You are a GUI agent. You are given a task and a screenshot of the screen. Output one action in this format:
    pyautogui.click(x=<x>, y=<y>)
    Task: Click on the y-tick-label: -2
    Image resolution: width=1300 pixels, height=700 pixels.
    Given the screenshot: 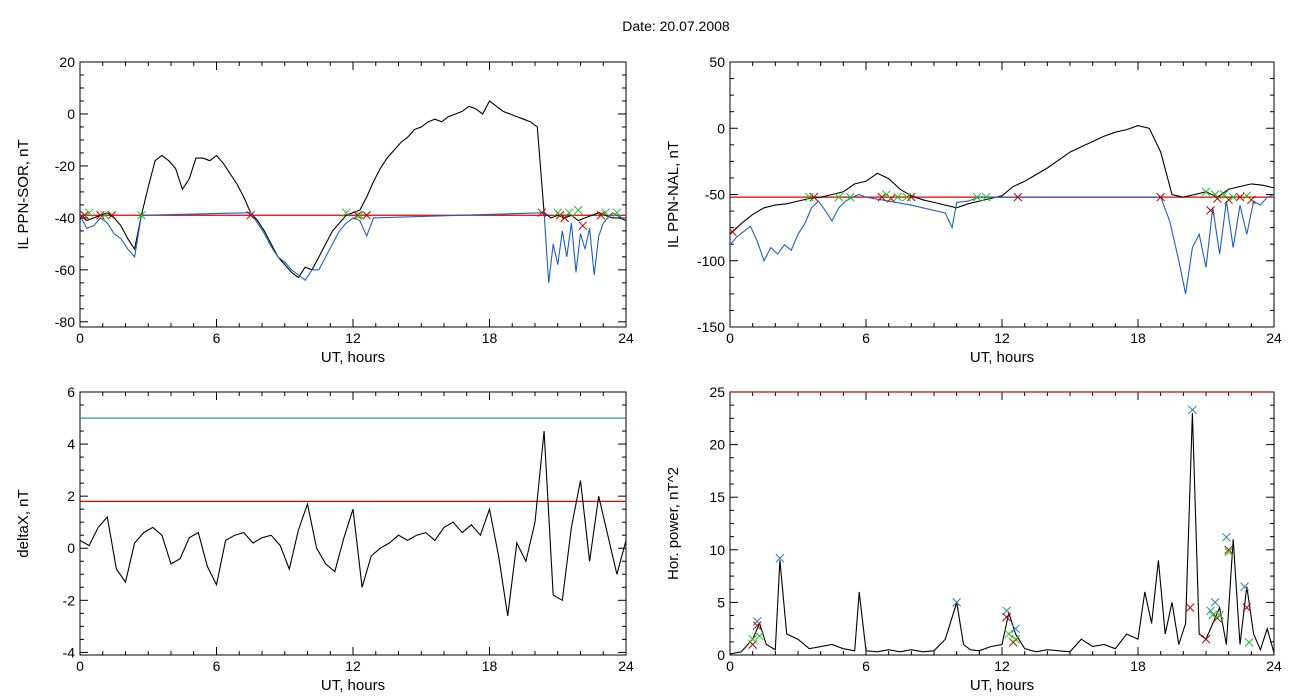 What is the action you would take?
    pyautogui.click(x=69, y=600)
    